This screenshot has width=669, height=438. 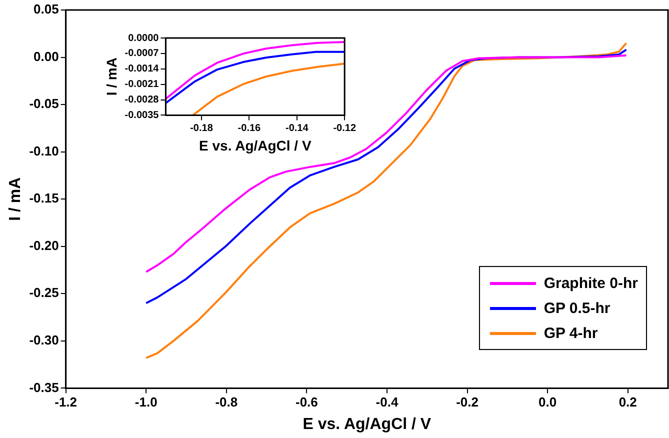 I want to click on y-tick-label: -0.25, so click(x=44, y=292).